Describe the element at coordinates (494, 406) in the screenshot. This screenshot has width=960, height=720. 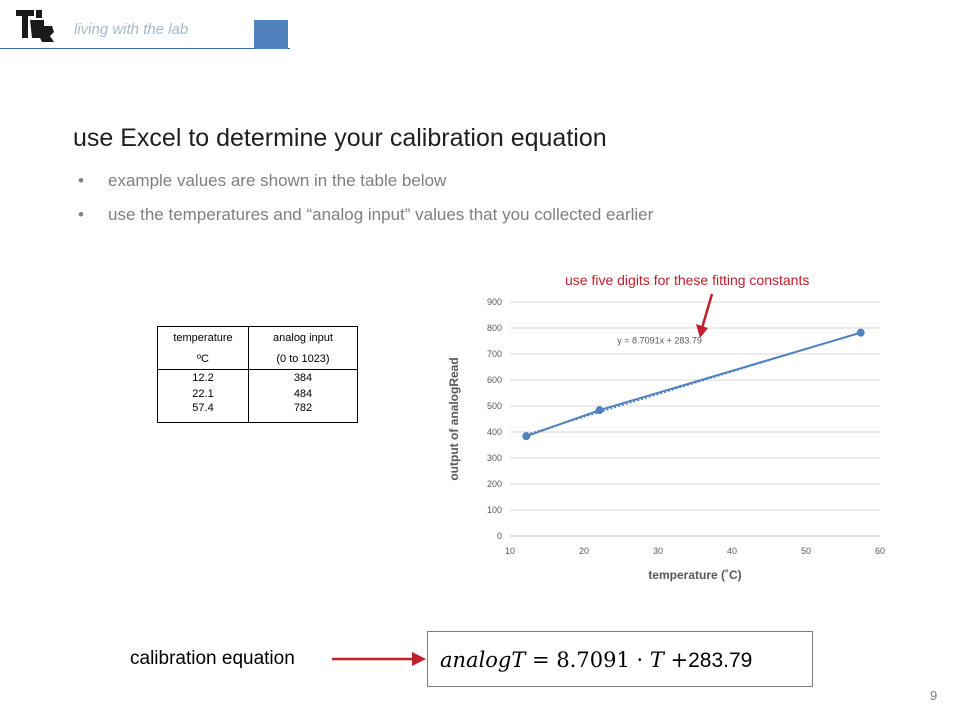
I see `y-tick-label: 500` at that location.